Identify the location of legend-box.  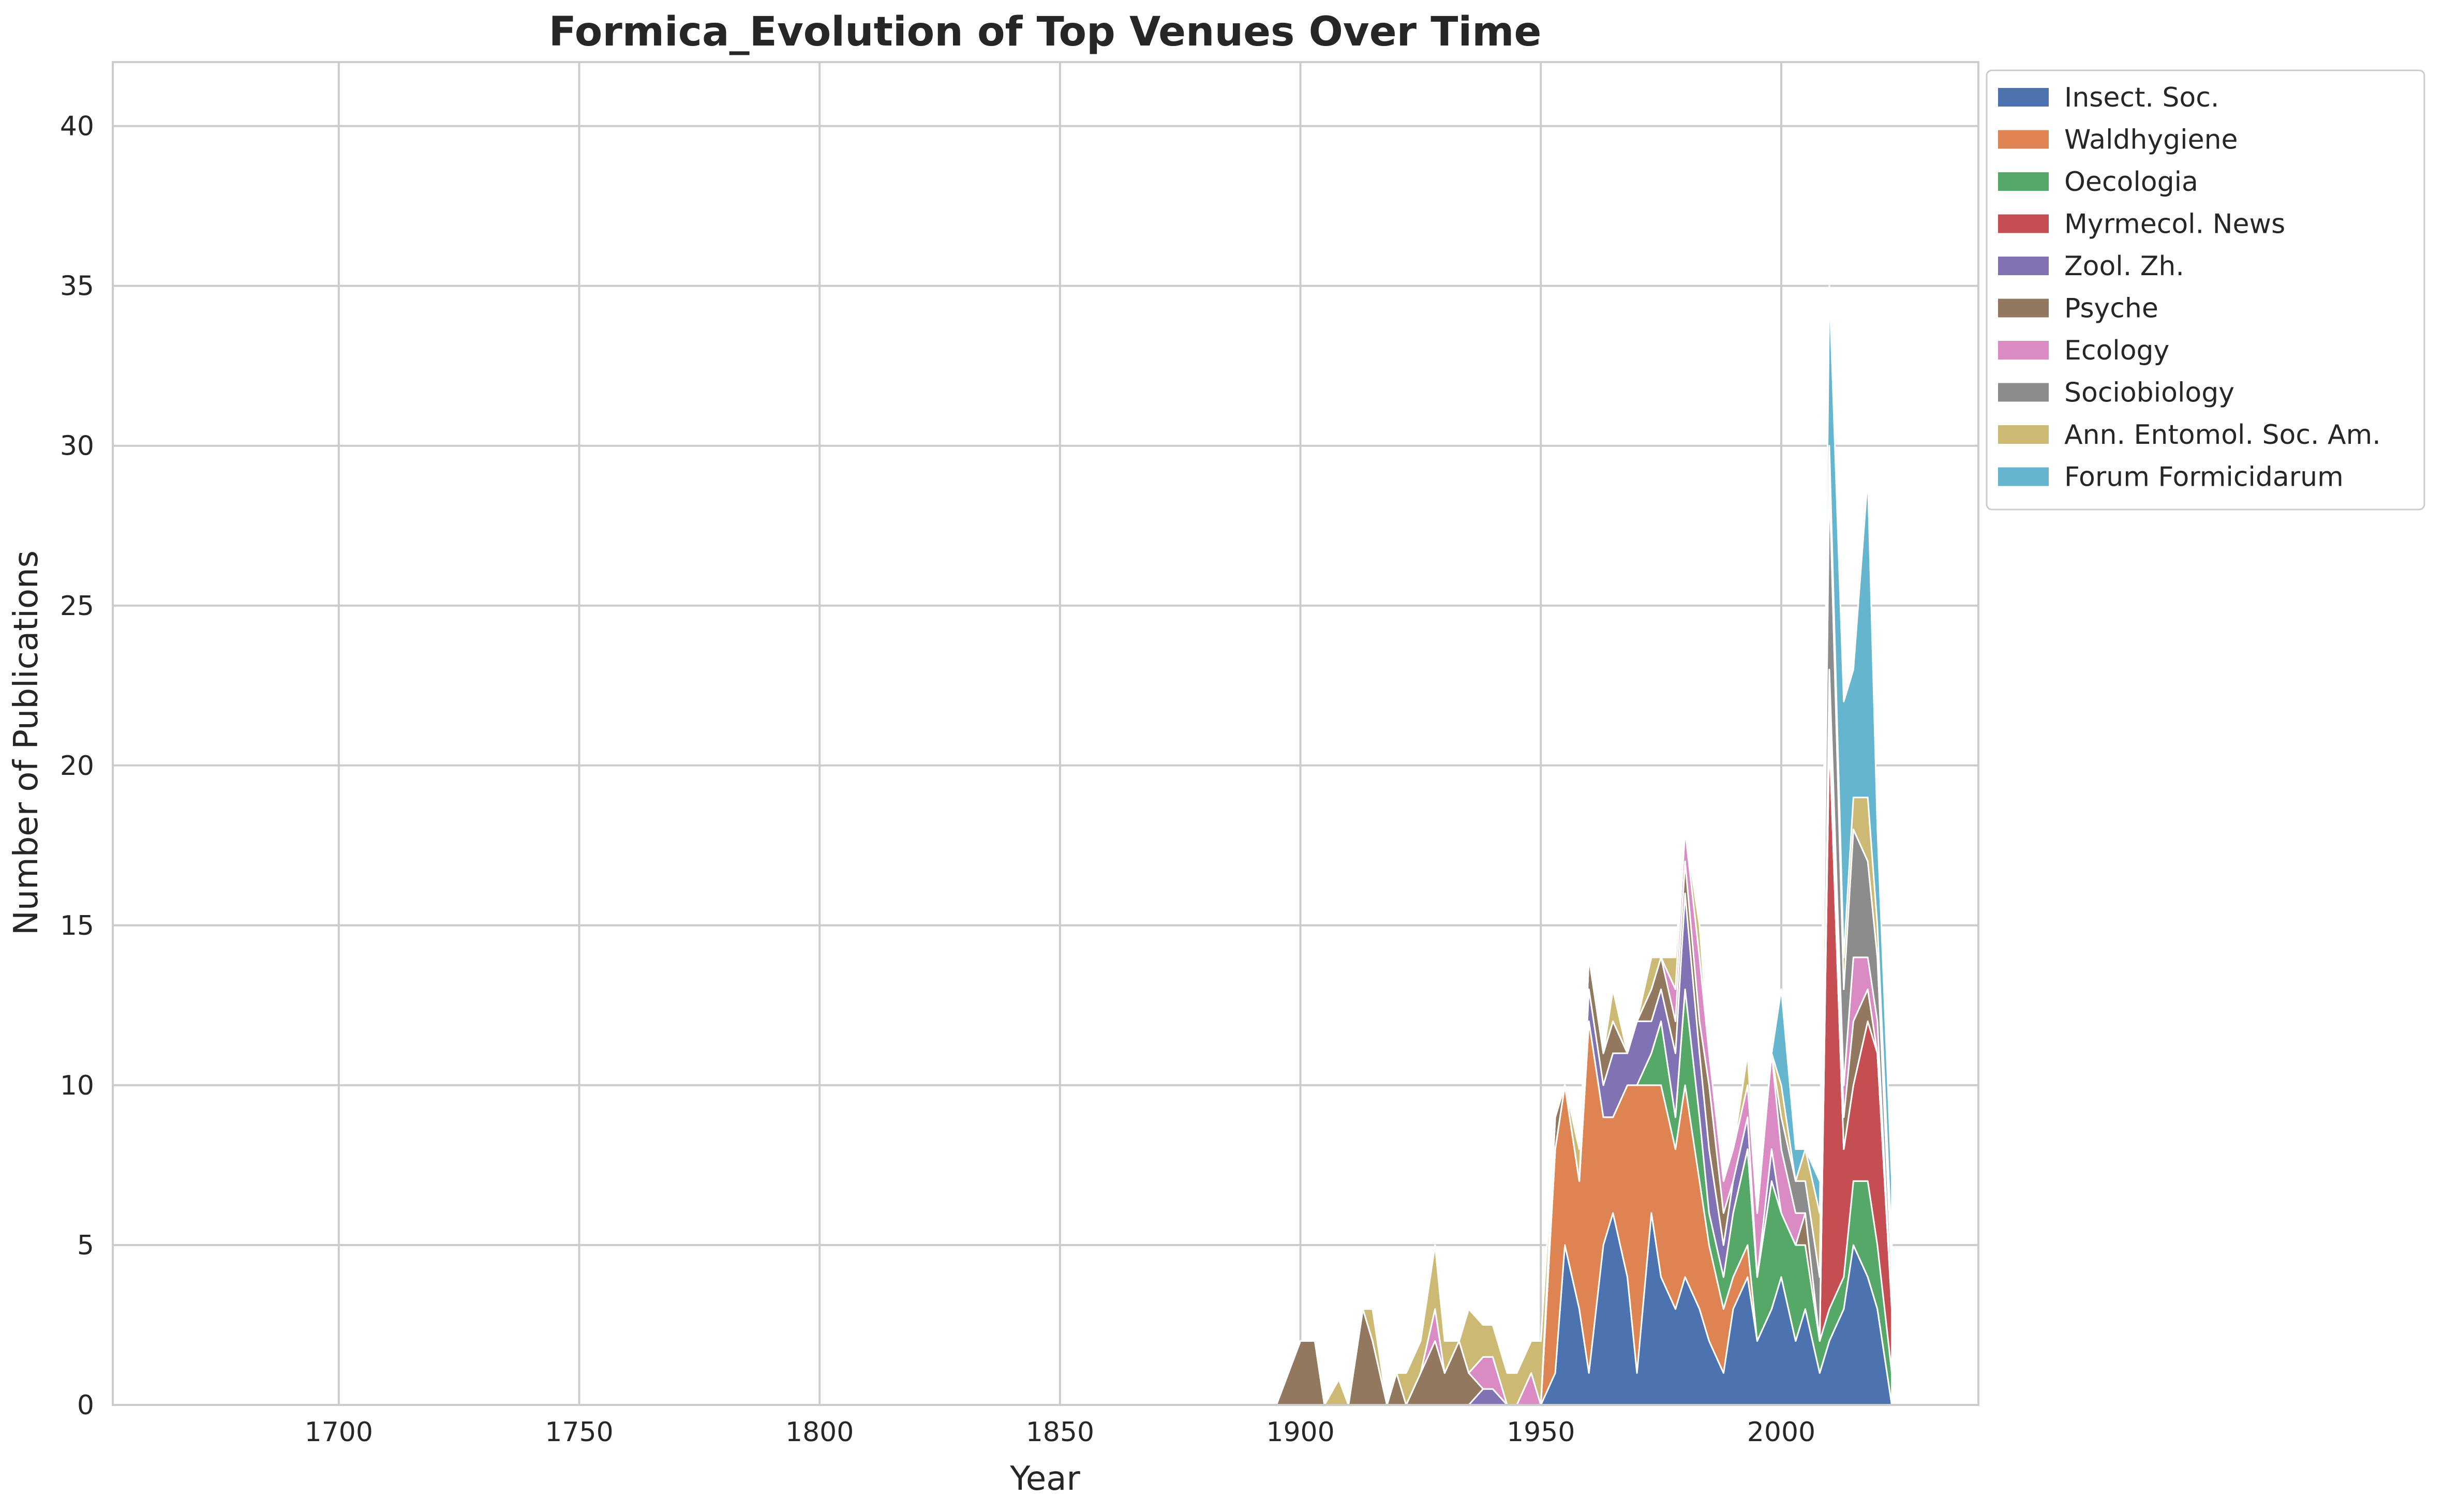
(2205, 290).